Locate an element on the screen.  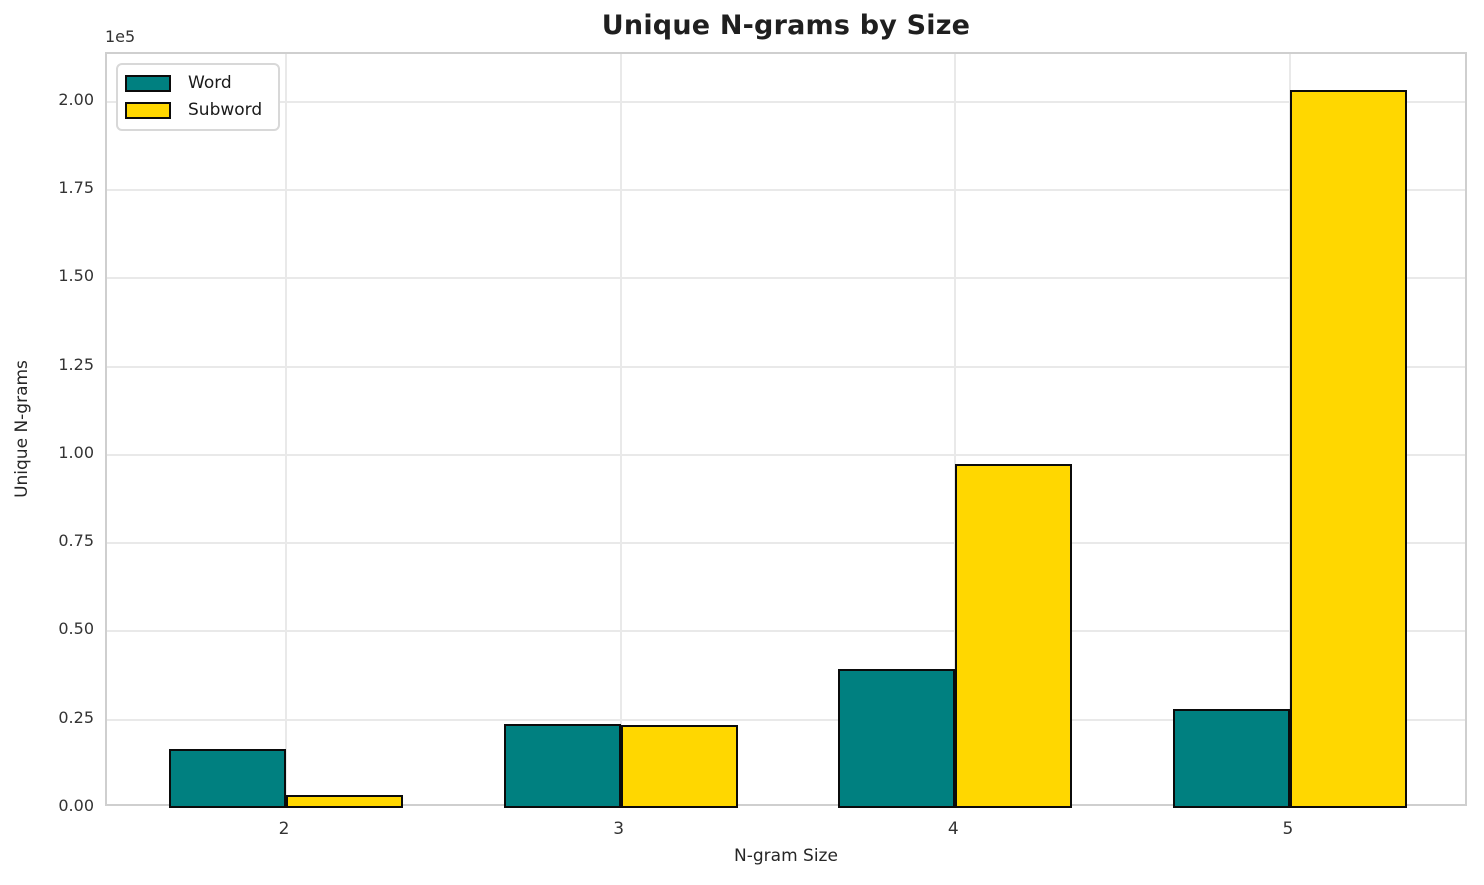
ytick-label: 0.50 is located at coordinates (76, 629).